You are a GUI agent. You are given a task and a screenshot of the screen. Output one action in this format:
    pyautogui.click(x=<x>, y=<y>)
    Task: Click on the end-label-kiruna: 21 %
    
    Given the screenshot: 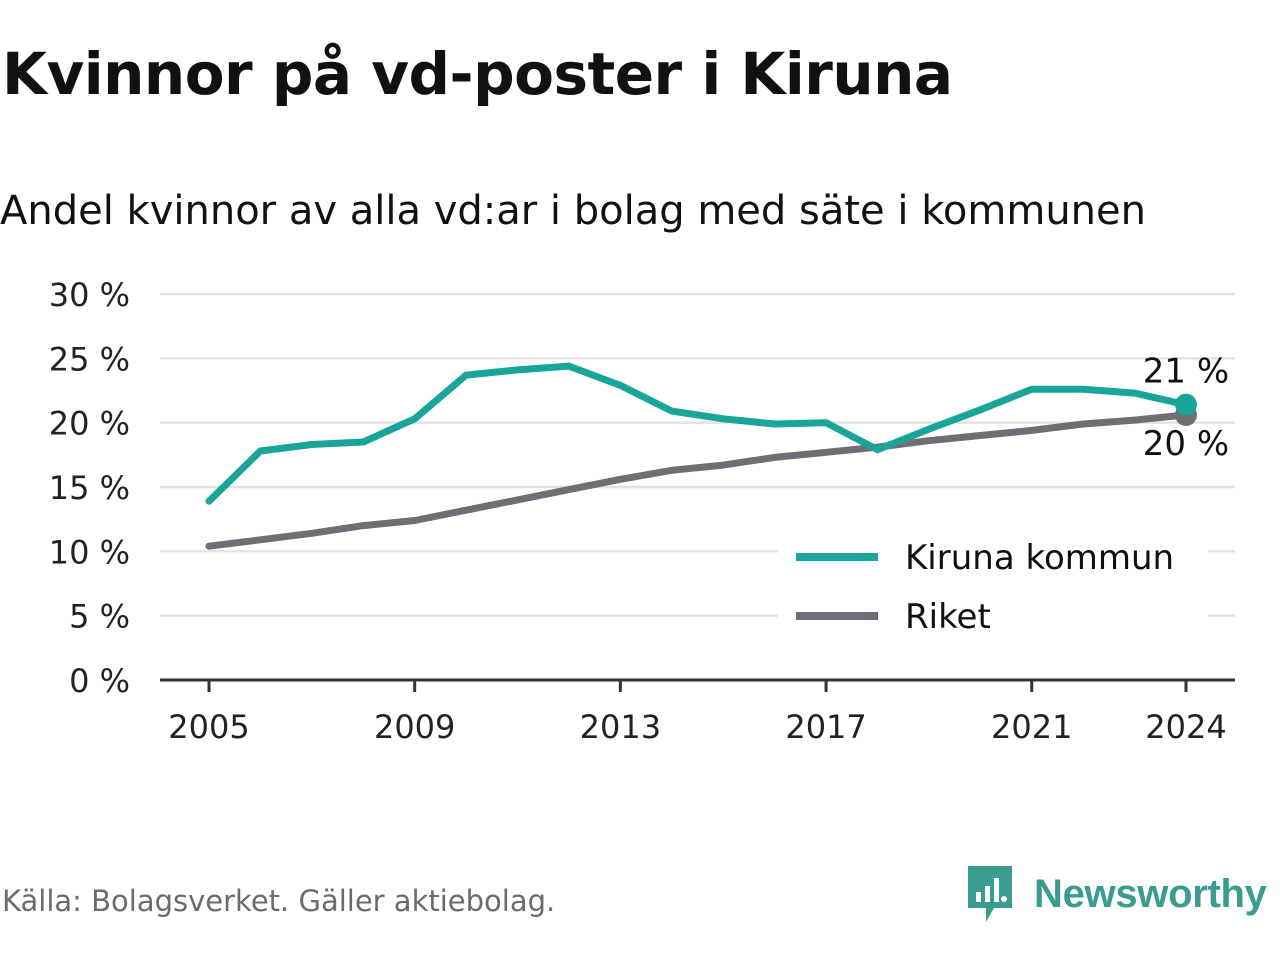 What is the action you would take?
    pyautogui.click(x=1186, y=372)
    